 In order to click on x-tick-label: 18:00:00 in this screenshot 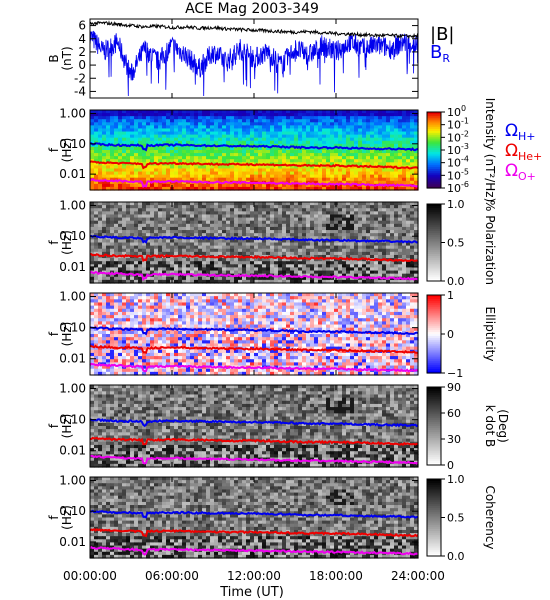, I will do `click(336, 576)`.